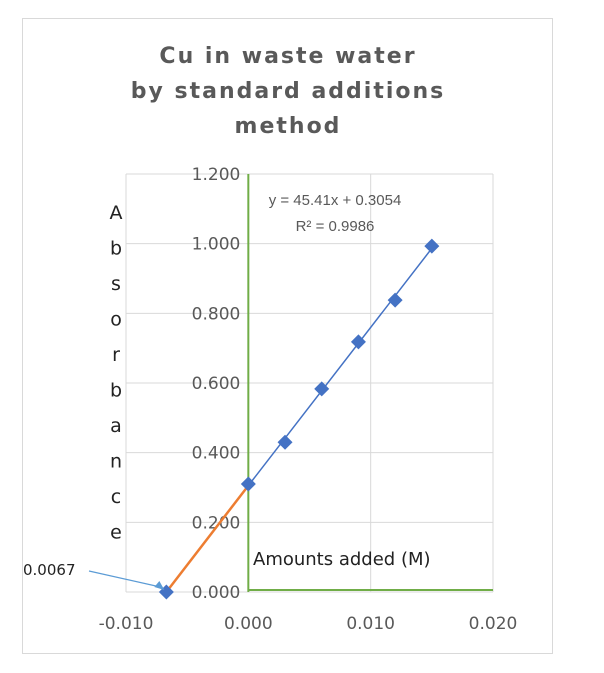 This screenshot has height=673, width=604. I want to click on callout-arrowhead, so click(159, 585).